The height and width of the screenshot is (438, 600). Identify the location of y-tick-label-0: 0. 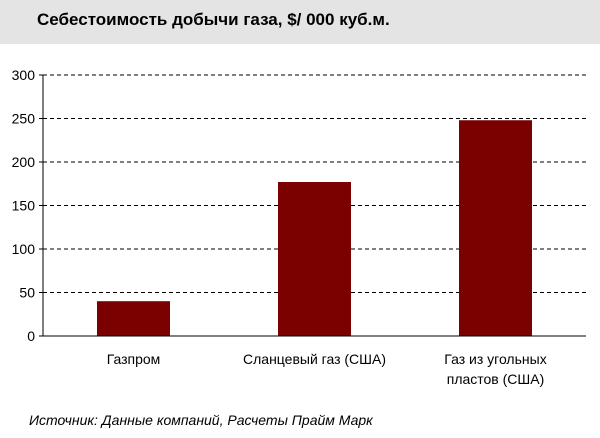
(31, 336).